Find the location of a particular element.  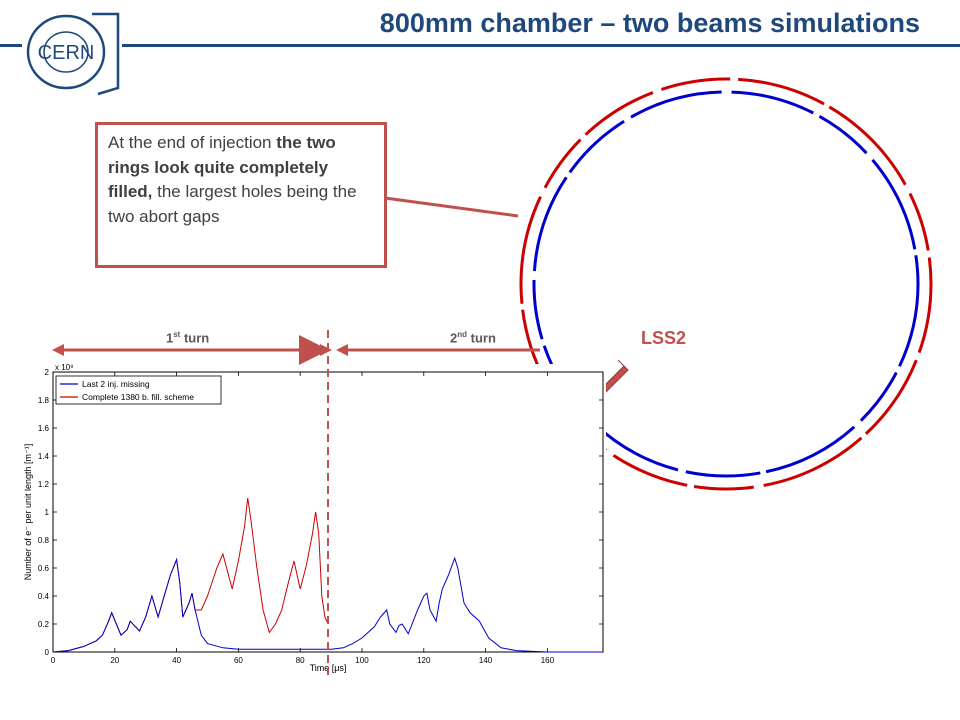

x-tick-label: 140 is located at coordinates (486, 660).